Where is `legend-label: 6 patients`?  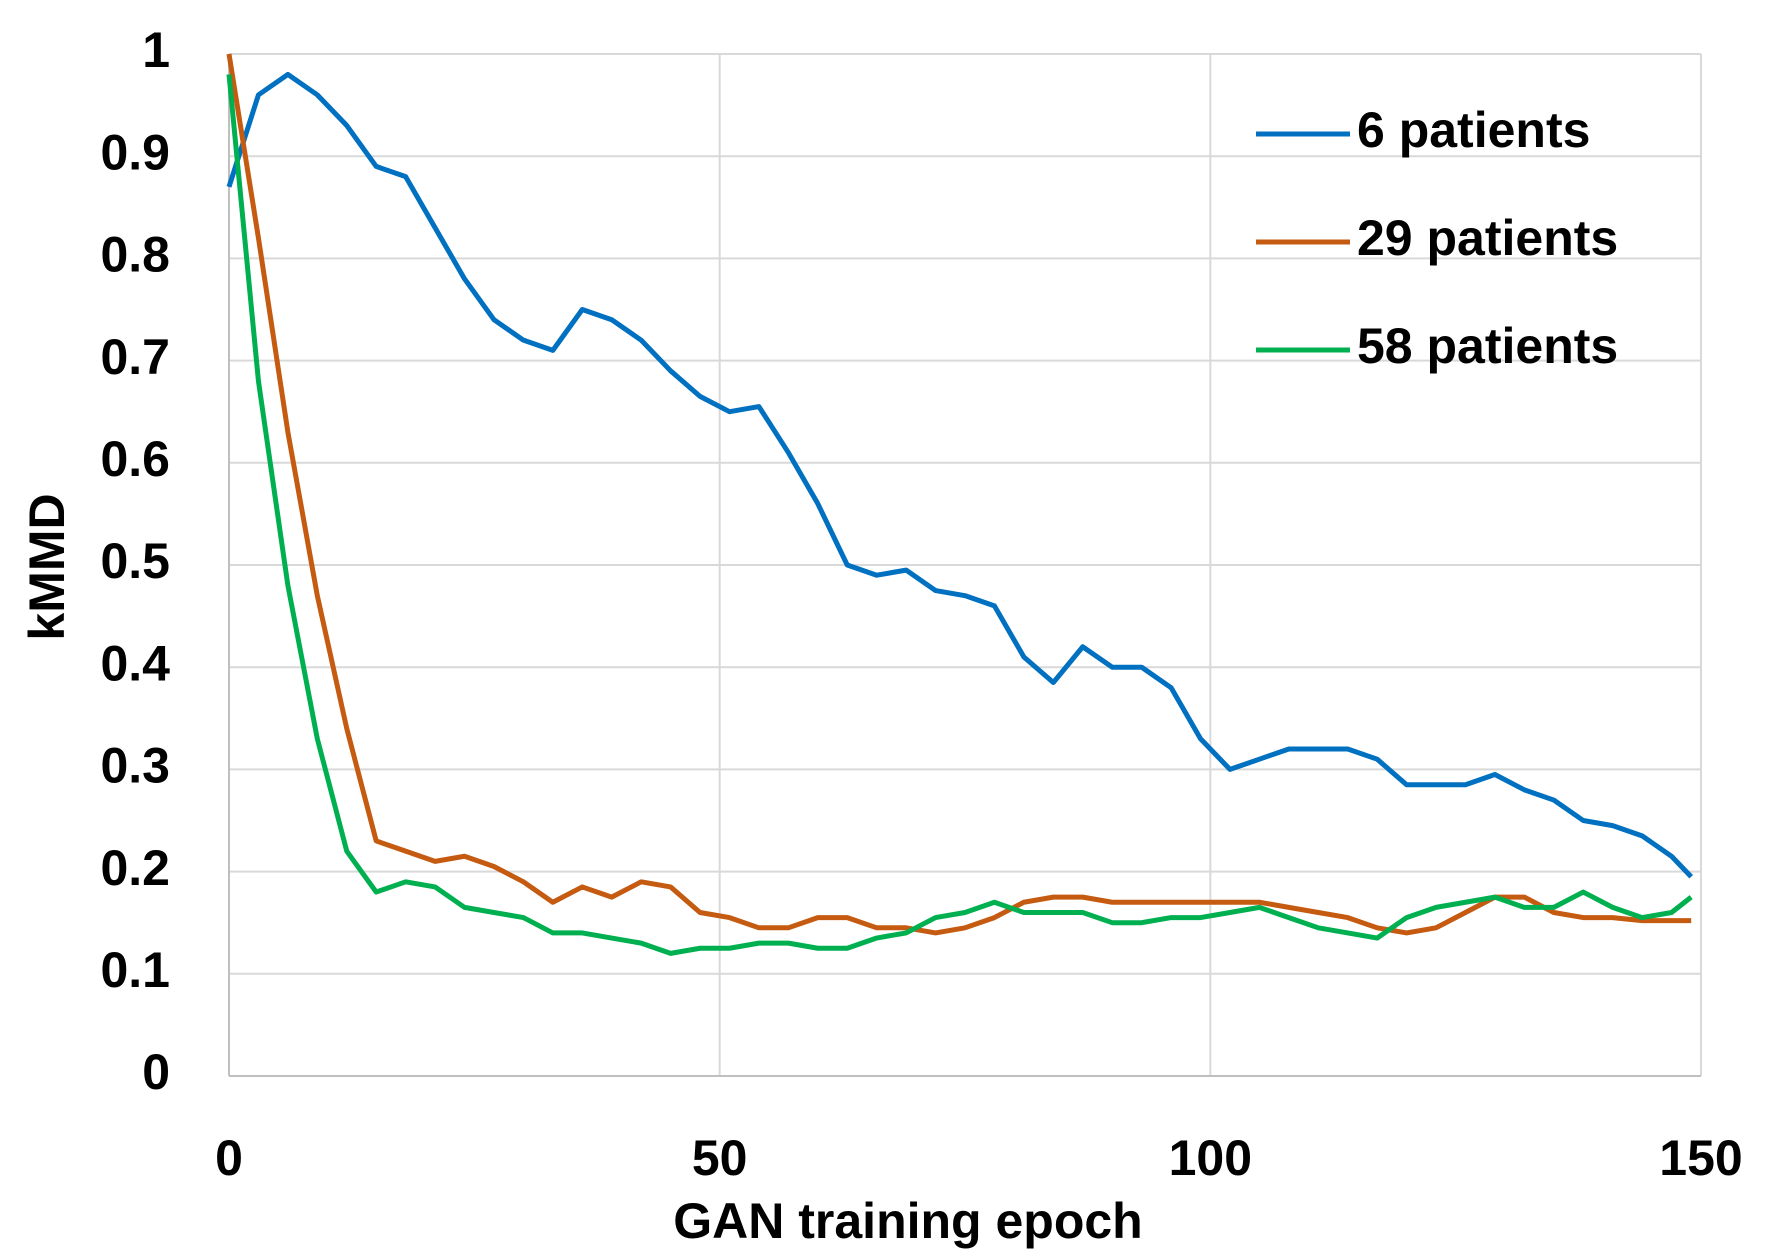 legend-label: 6 patients is located at coordinates (1473, 130).